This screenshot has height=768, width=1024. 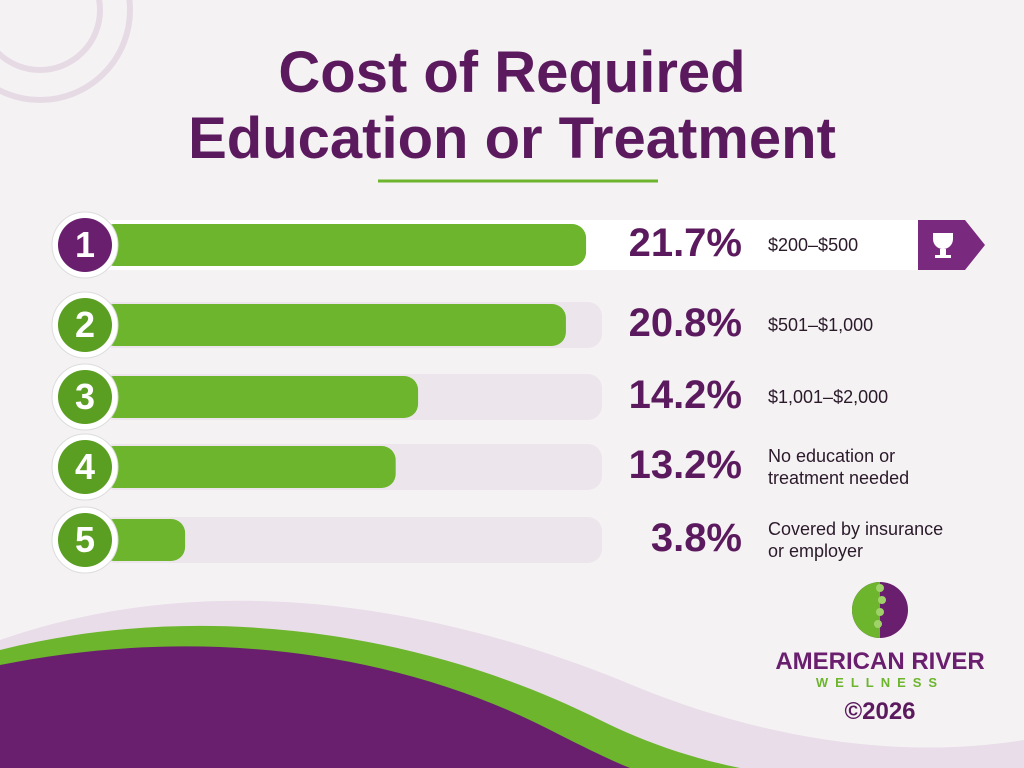 What do you see at coordinates (685, 243) in the screenshot?
I see `value-label: 21.7%` at bounding box center [685, 243].